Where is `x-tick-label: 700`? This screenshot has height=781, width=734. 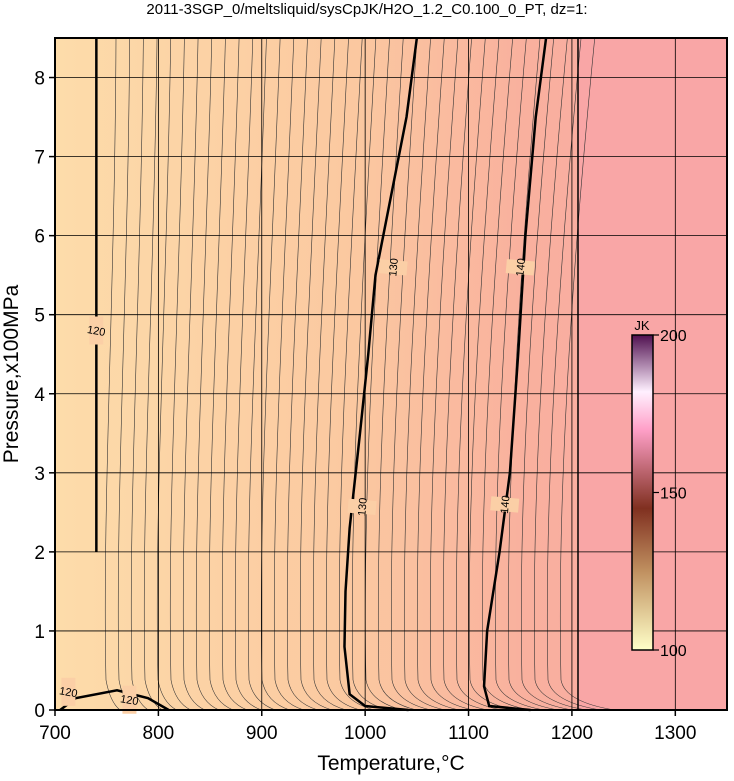 x-tick-label: 700 is located at coordinates (55, 733).